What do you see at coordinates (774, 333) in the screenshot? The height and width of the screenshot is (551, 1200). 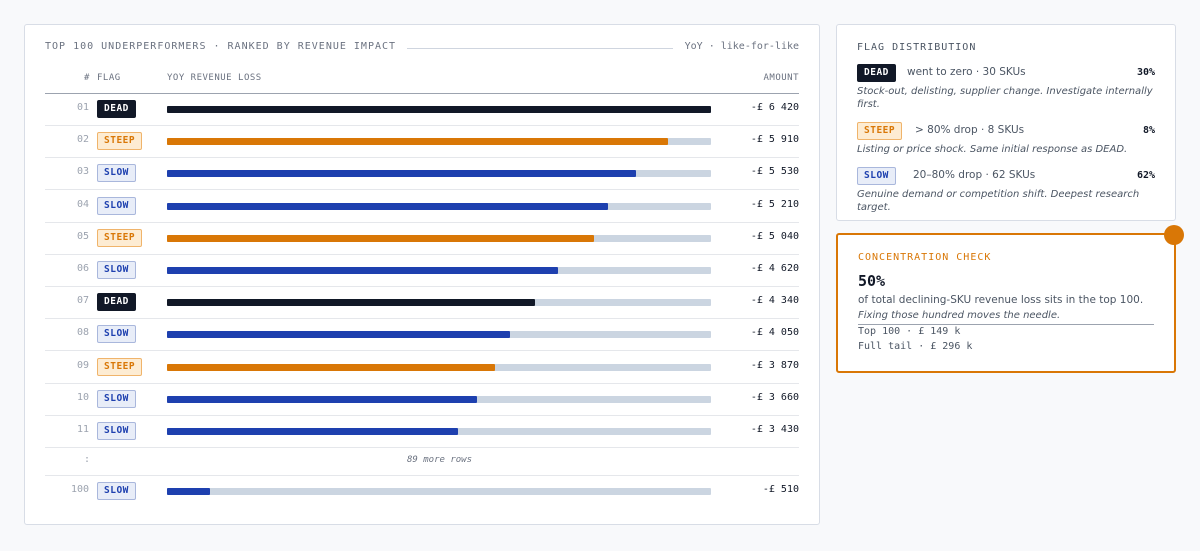 I see `amount: -£ 4 050` at bounding box center [774, 333].